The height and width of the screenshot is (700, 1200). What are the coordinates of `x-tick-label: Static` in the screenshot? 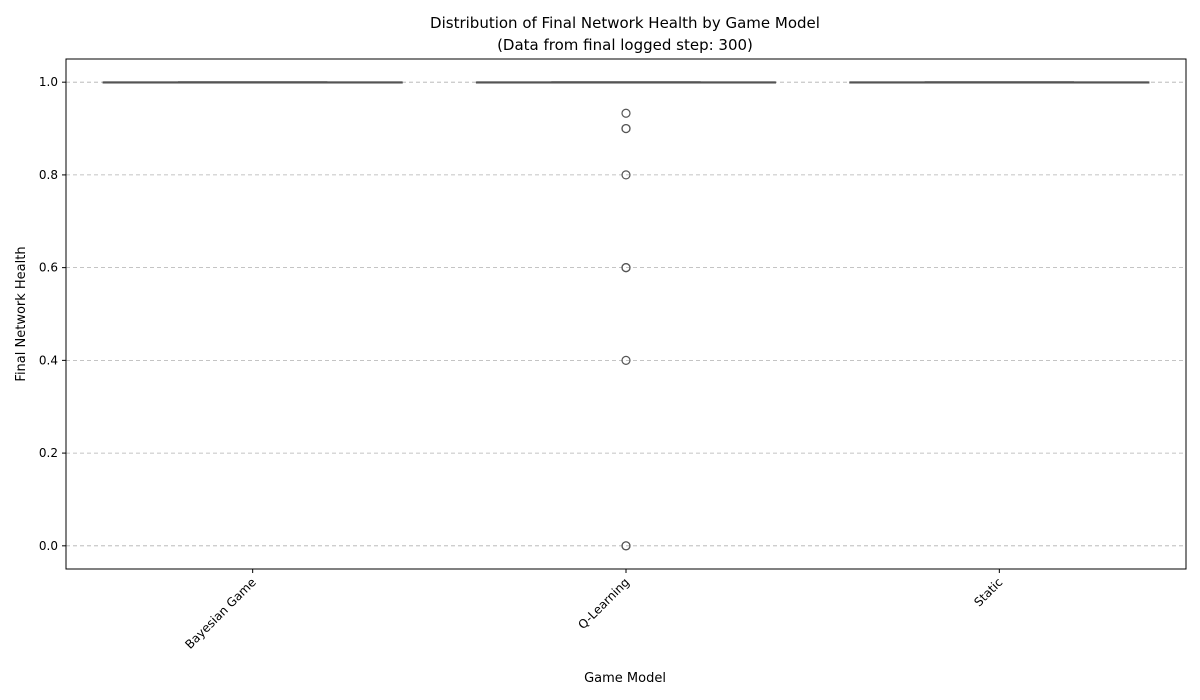 It's located at (988, 592).